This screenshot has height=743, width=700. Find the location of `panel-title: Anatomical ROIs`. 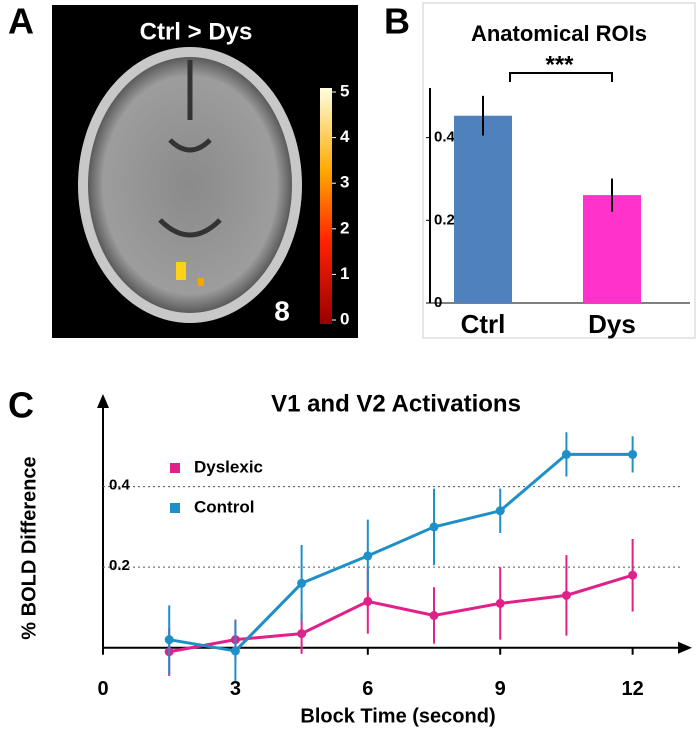

panel-title: Anatomical ROIs is located at coordinates (559, 33).